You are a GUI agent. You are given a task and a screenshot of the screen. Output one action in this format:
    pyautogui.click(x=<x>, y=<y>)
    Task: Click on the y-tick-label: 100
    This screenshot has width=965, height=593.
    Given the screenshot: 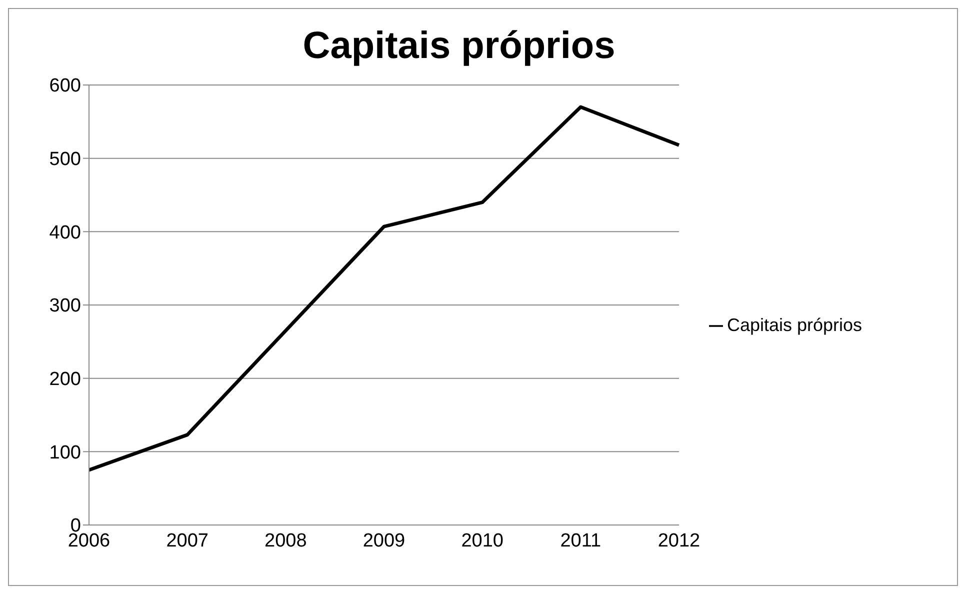 What is the action you would take?
    pyautogui.click(x=65, y=453)
    